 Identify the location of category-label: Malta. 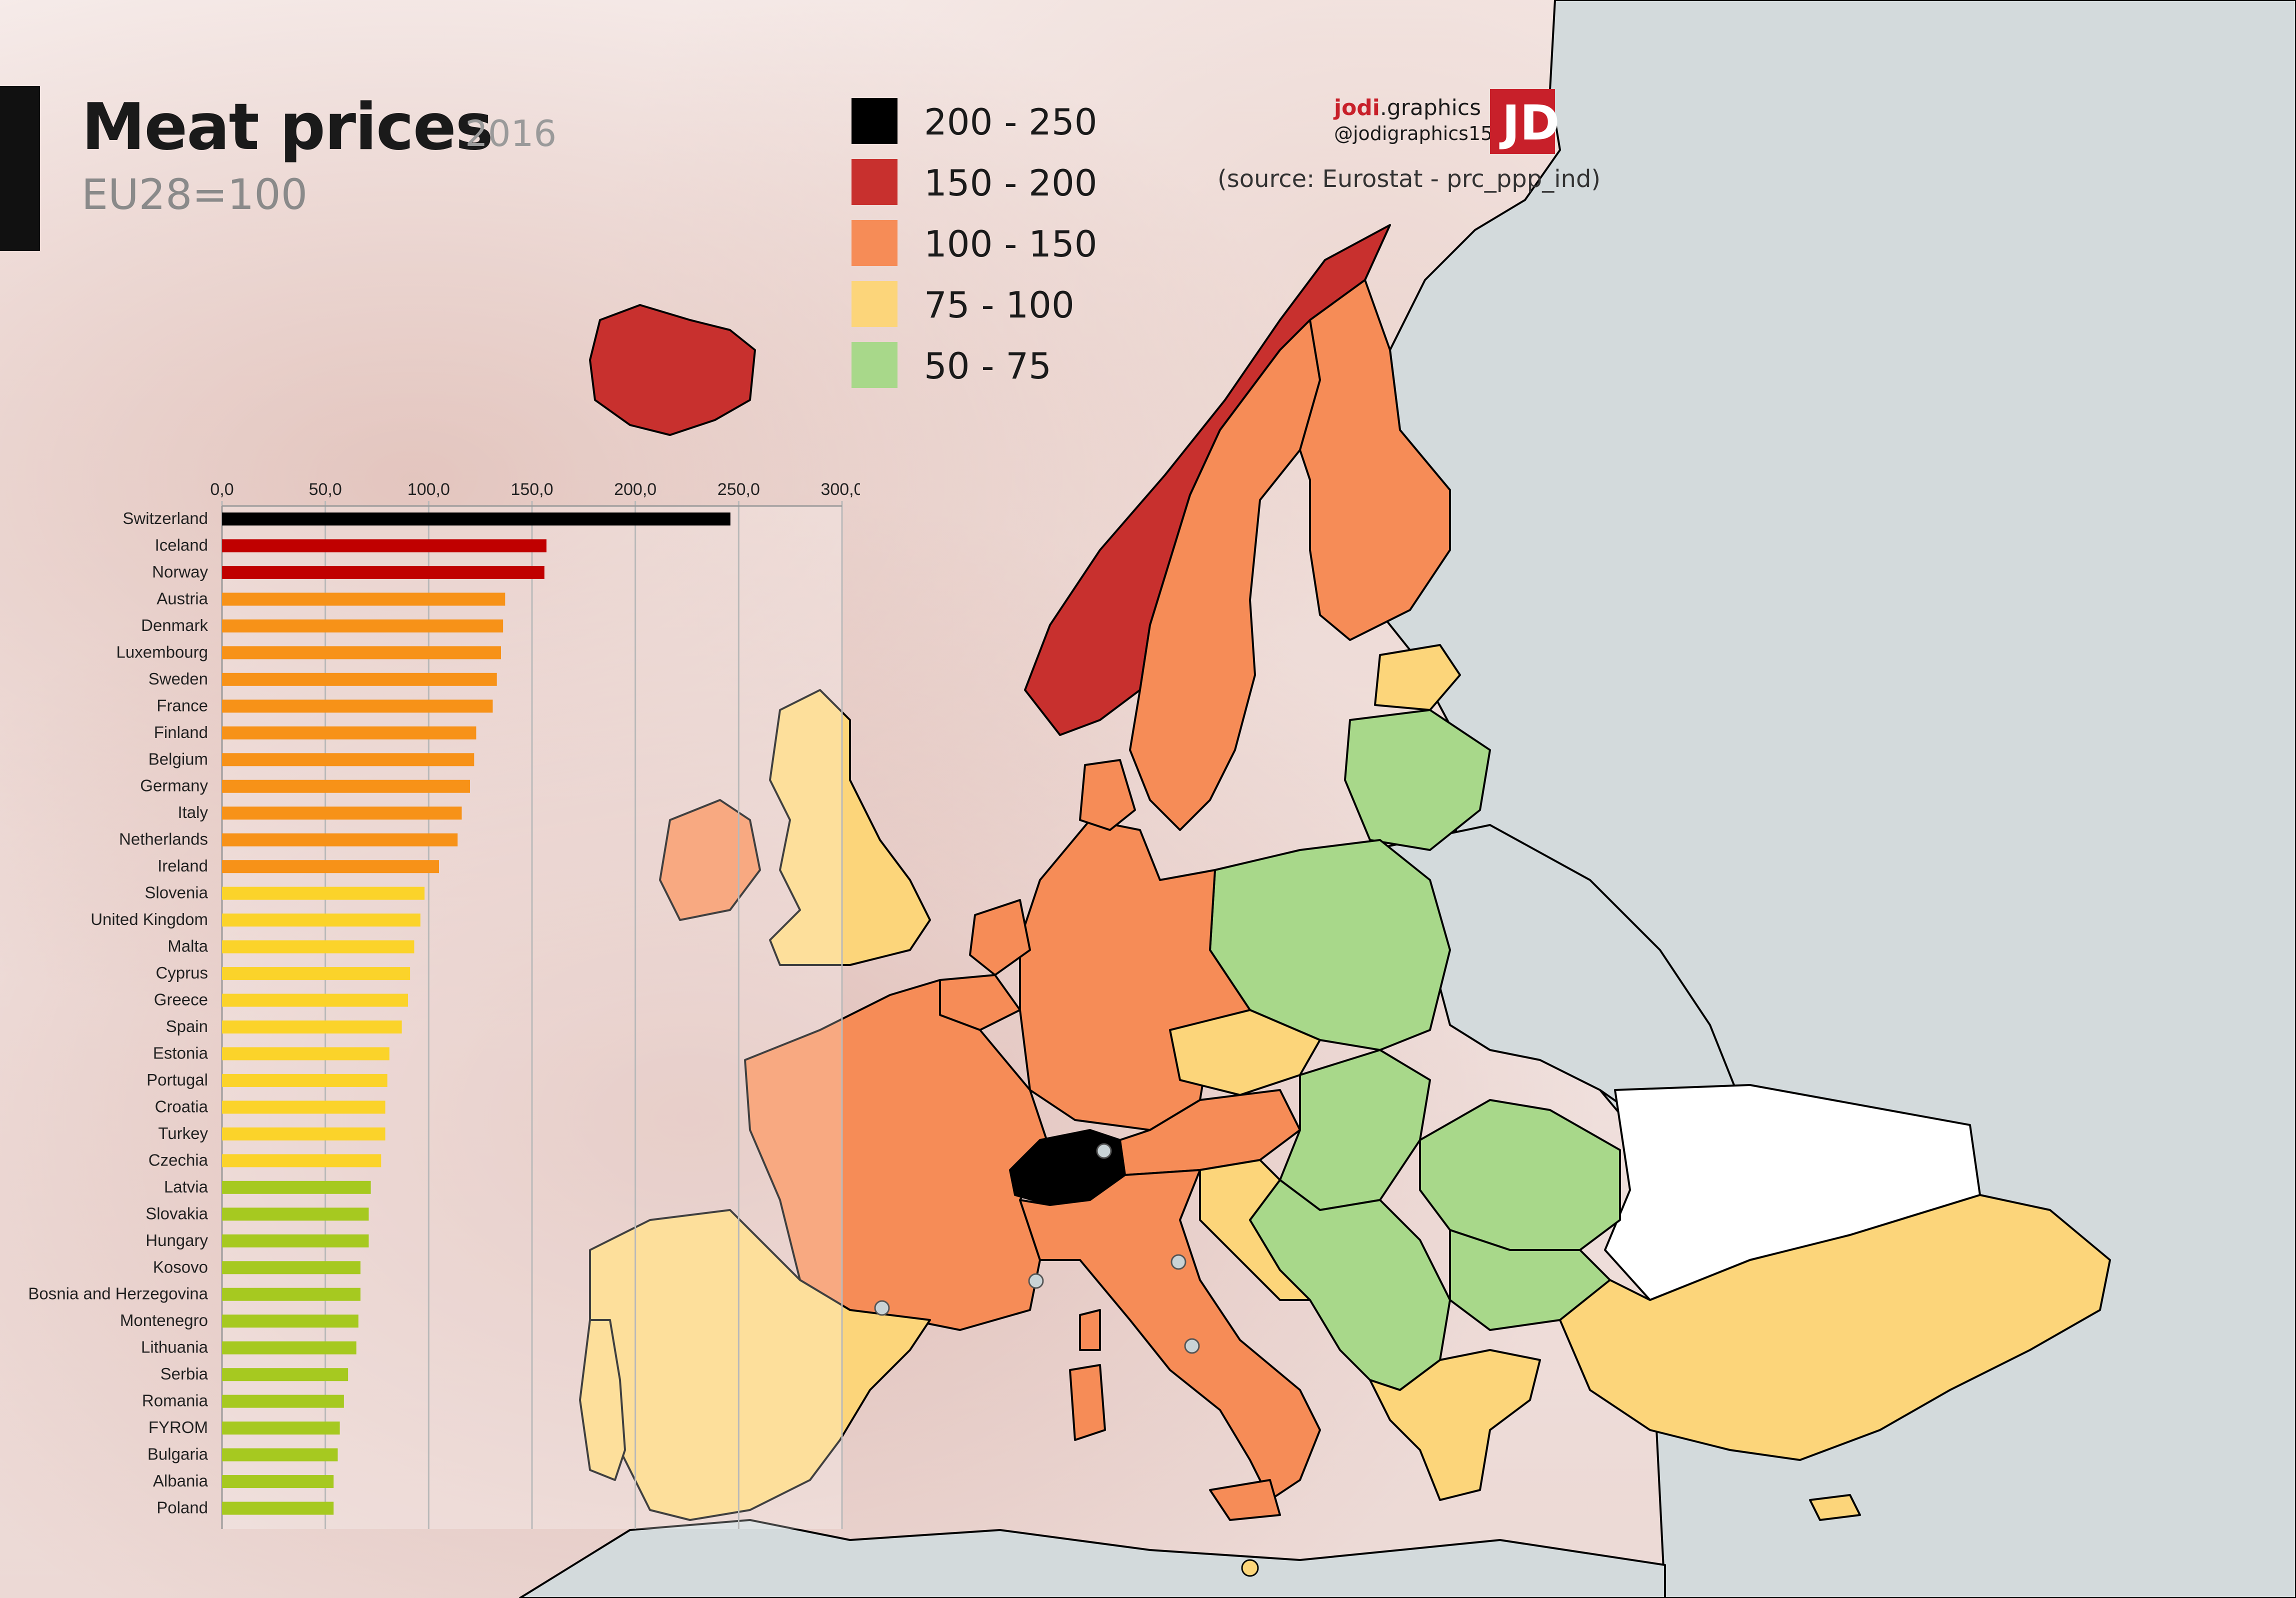
(188, 946).